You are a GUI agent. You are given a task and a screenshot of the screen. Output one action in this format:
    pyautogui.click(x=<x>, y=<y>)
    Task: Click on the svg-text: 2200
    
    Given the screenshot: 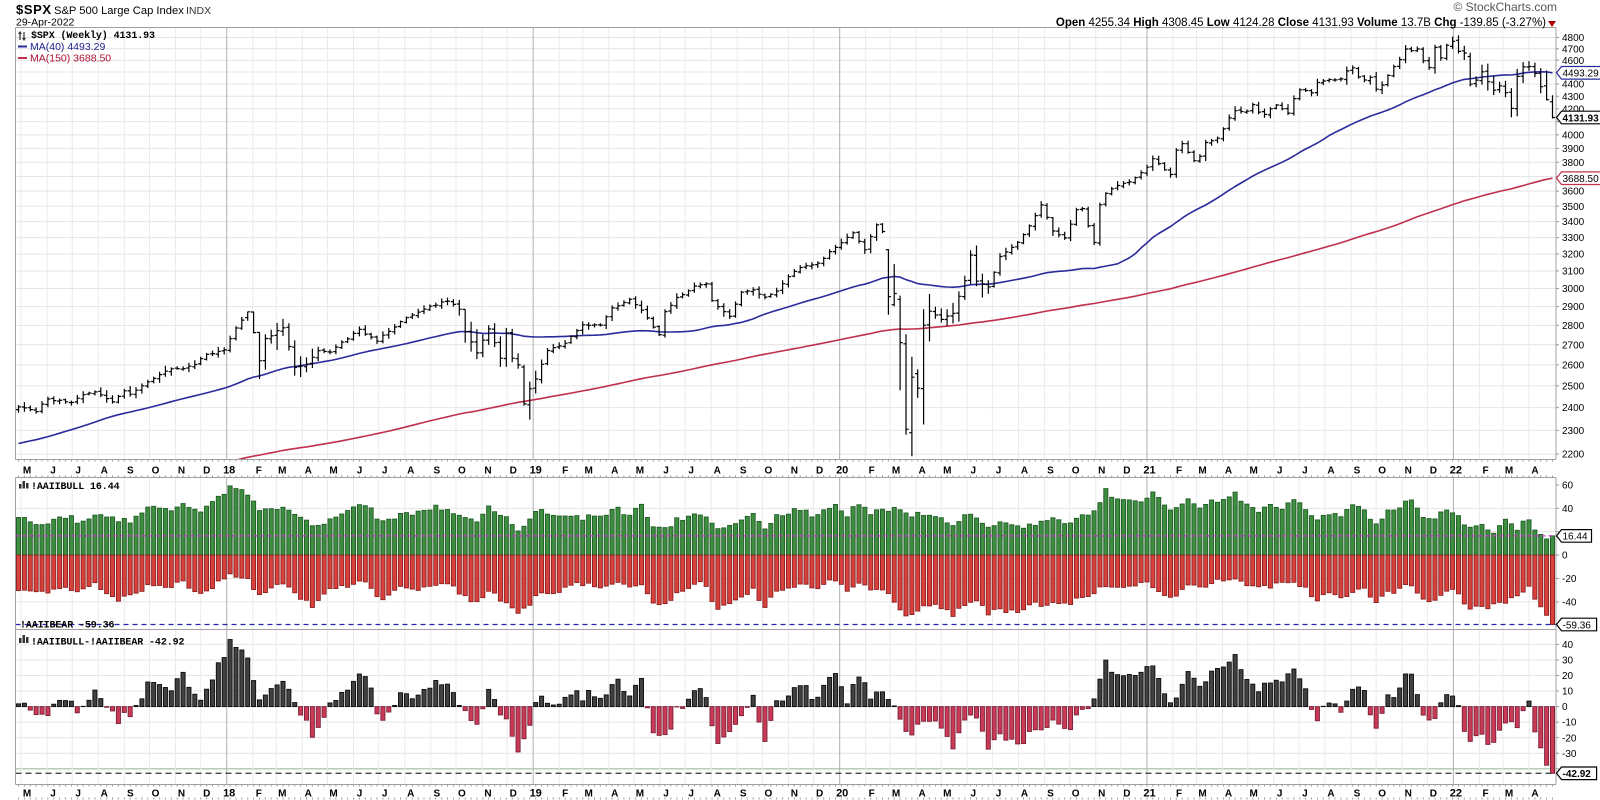 What is the action you would take?
    pyautogui.click(x=1573, y=455)
    